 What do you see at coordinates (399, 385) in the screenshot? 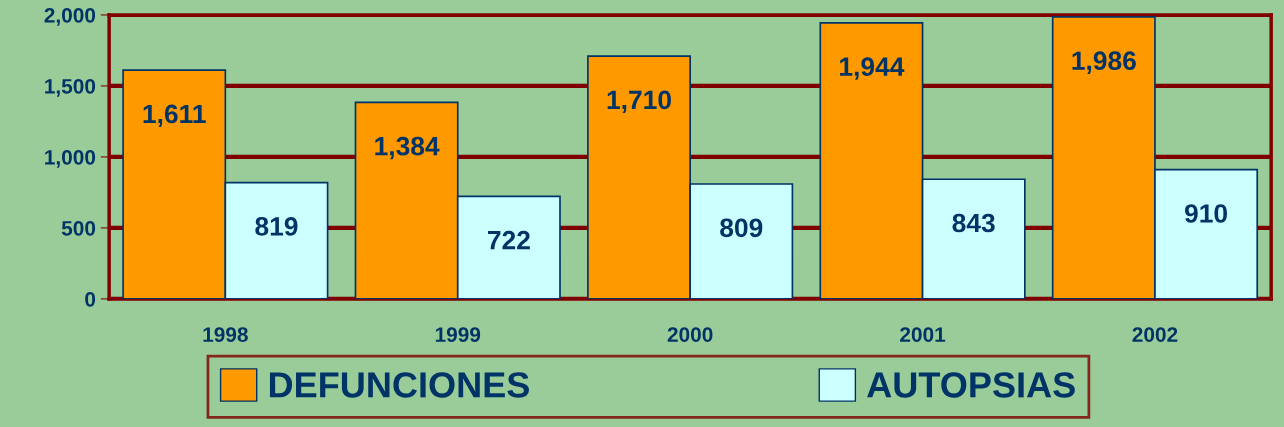
I see `legend-label: DEFUNCIONES` at bounding box center [399, 385].